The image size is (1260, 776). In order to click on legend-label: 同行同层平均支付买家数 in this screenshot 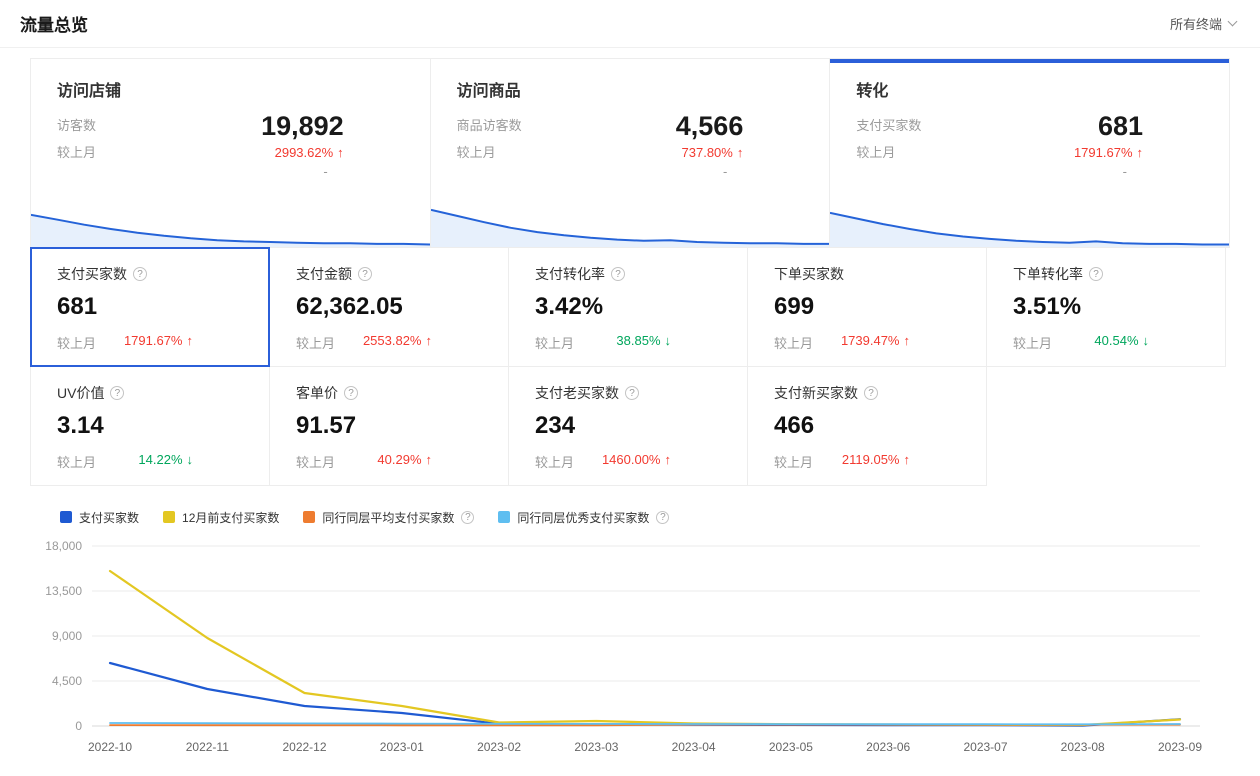, I will do `click(388, 517)`.